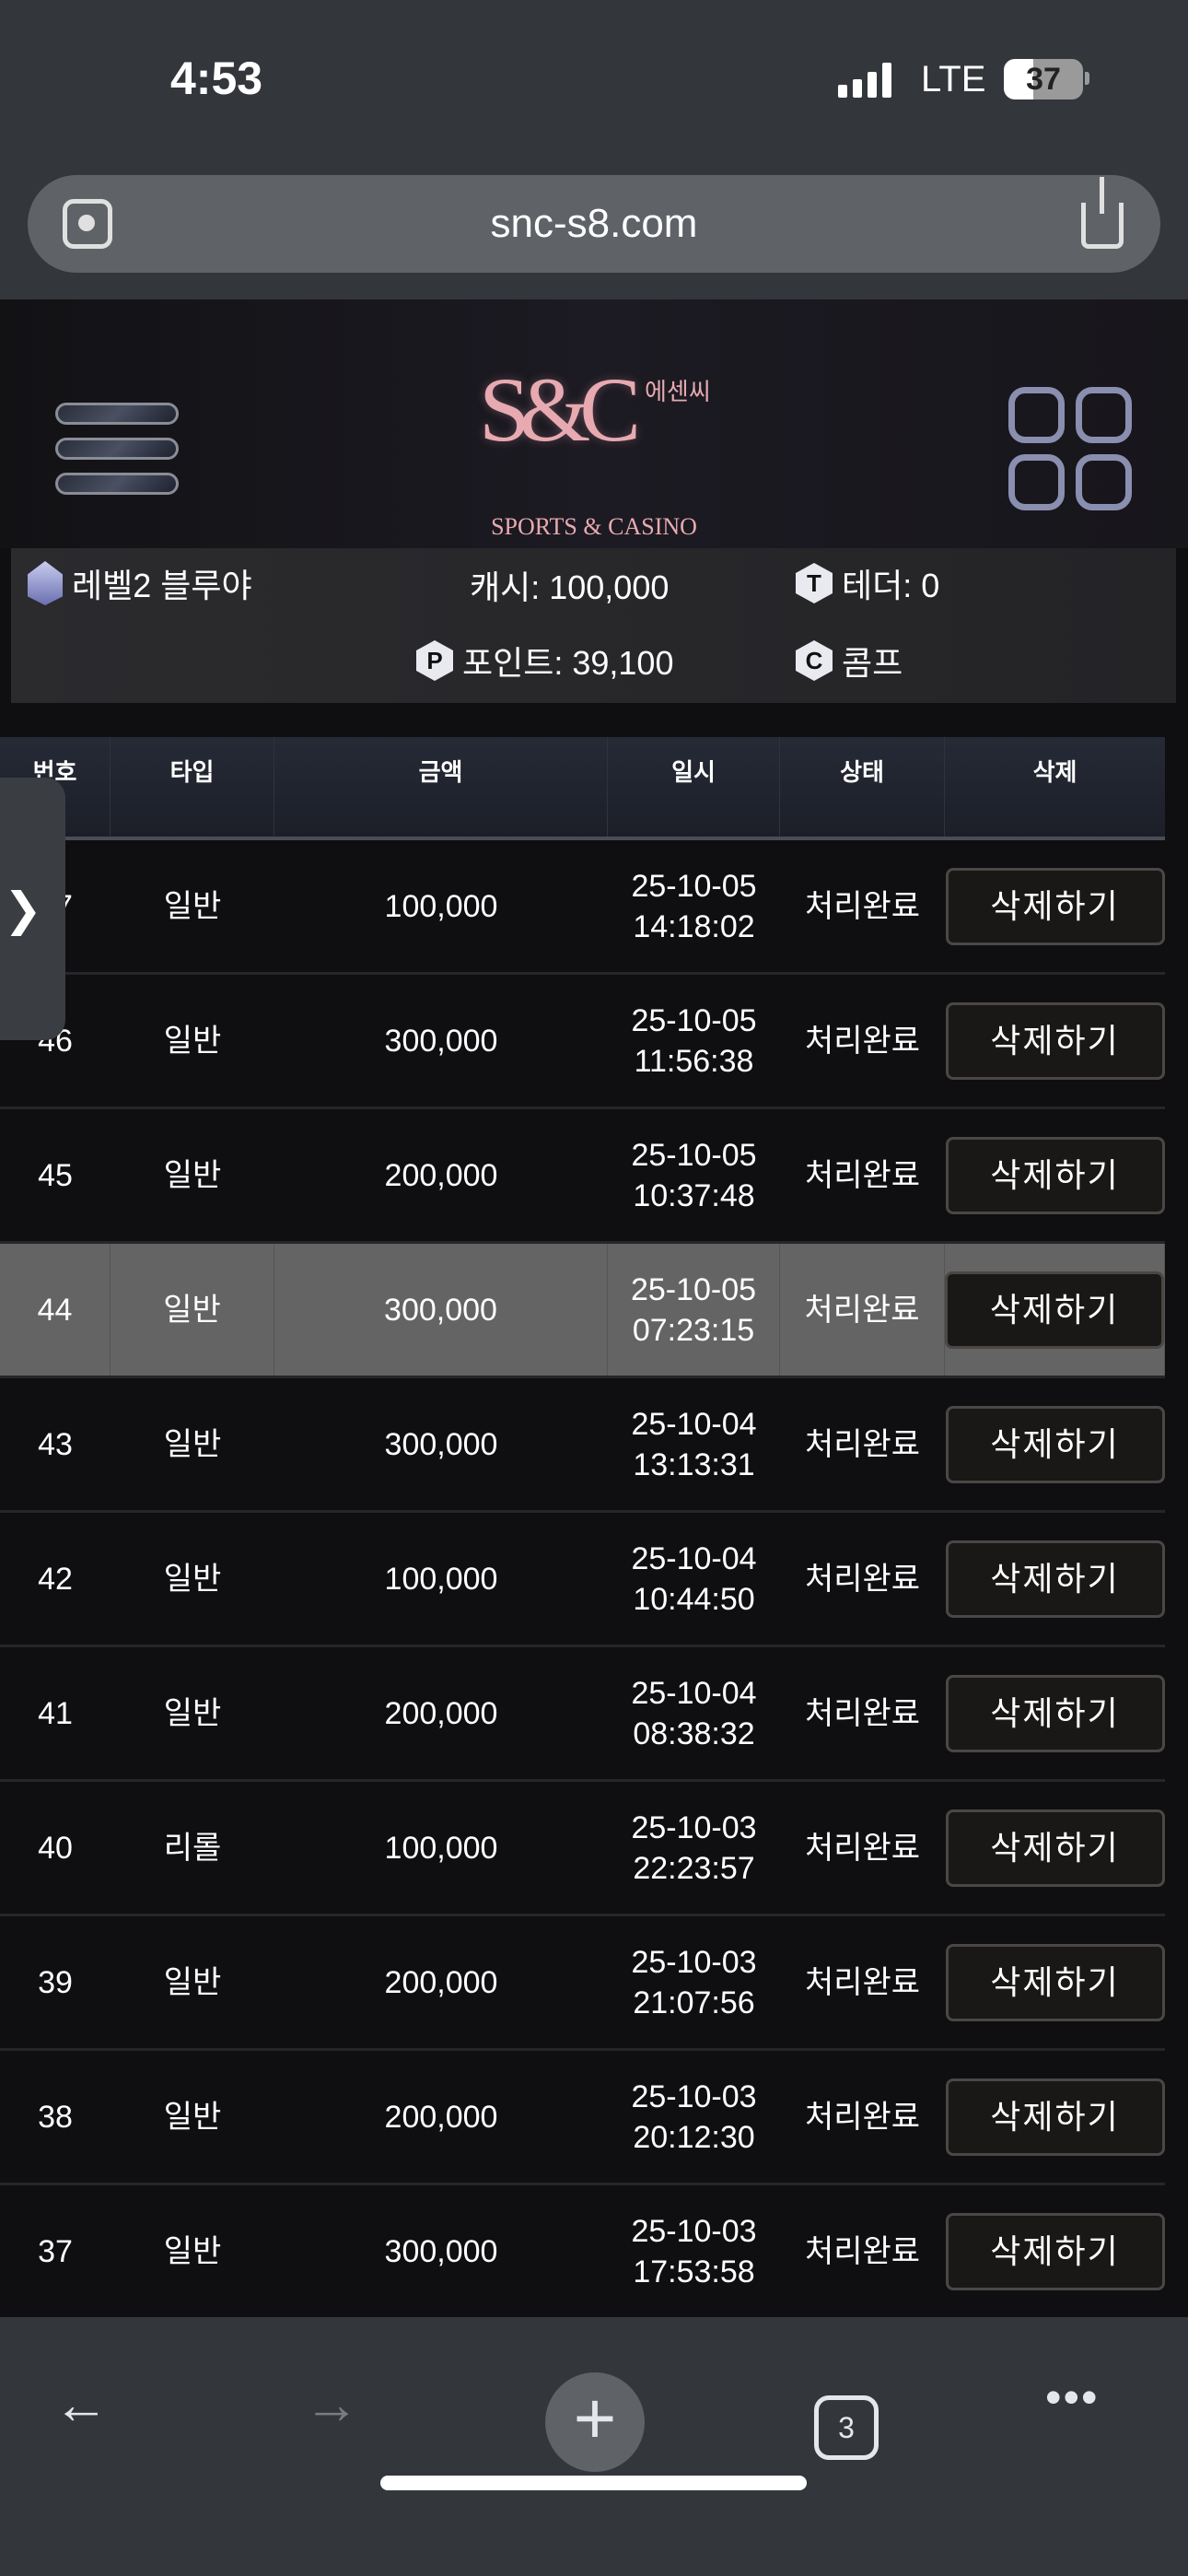 Image resolution: width=1188 pixels, height=2576 pixels. I want to click on cell-datetime: 25-10-04 13:13:31, so click(694, 1444).